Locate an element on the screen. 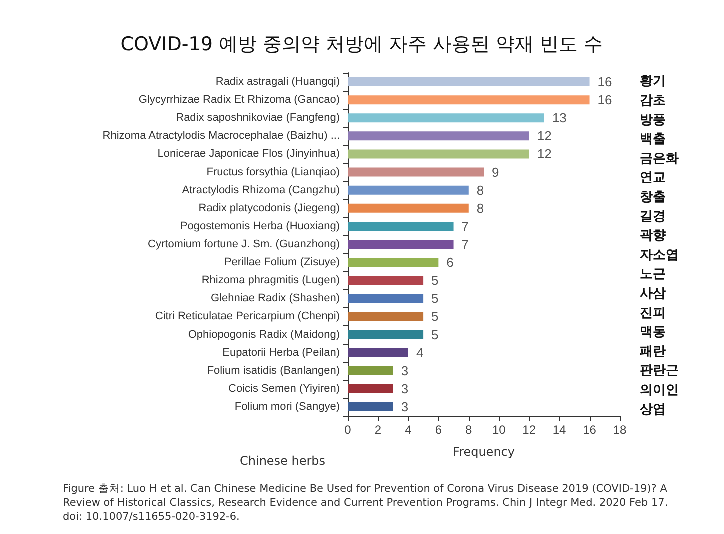 The height and width of the screenshot is (534, 724). data-label: 4 is located at coordinates (420, 352).